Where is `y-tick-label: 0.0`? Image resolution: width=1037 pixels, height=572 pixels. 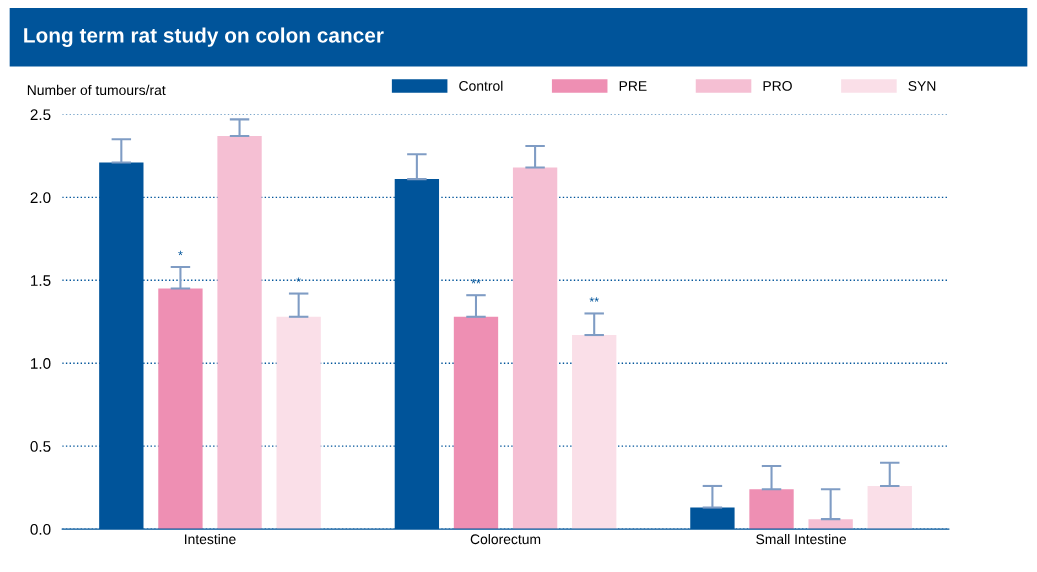
y-tick-label: 0.0 is located at coordinates (40, 529).